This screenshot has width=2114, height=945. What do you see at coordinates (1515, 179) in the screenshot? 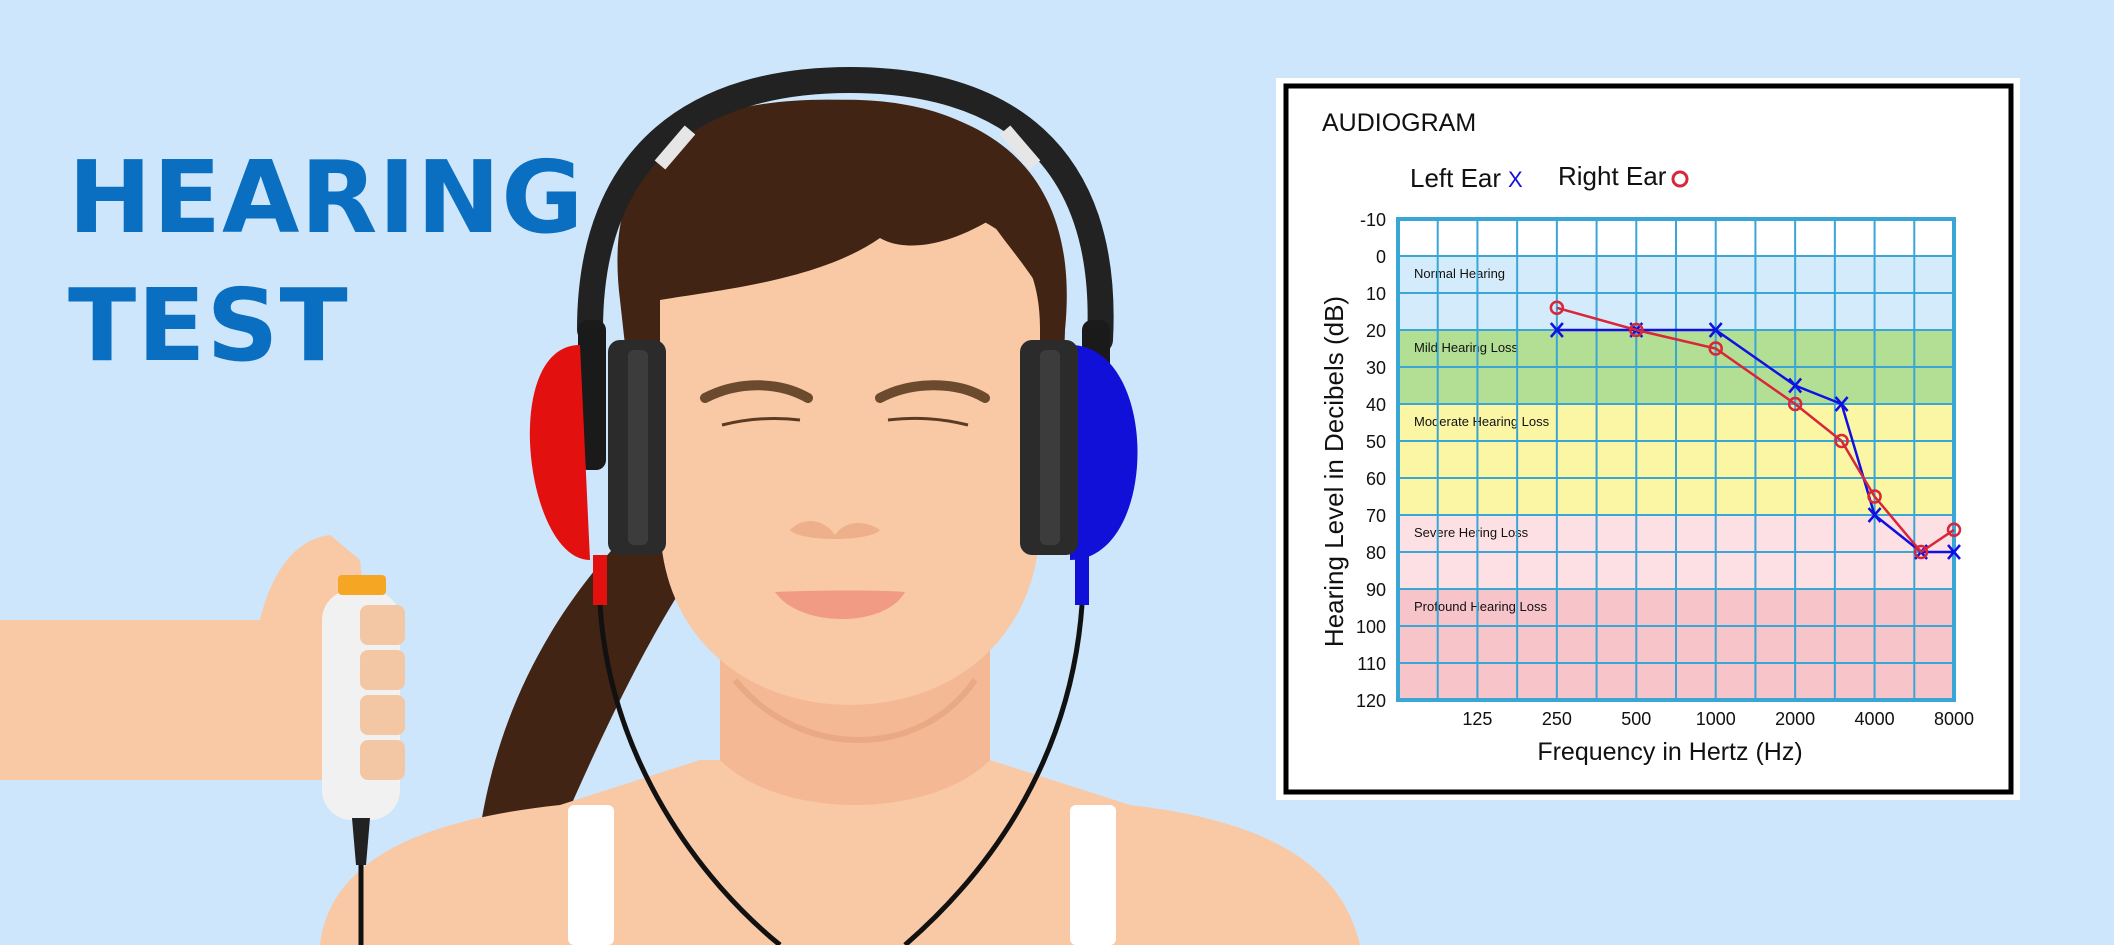
I see `legend-left-ear-marker: X` at bounding box center [1515, 179].